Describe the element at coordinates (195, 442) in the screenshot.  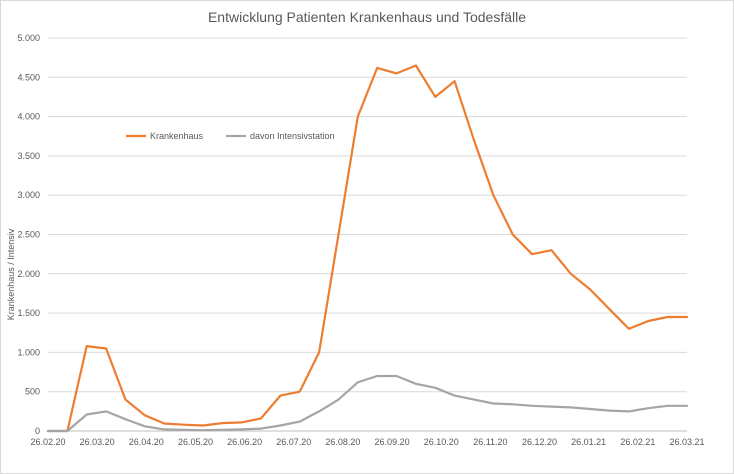
I see `x-tick-label: 26.05.20` at that location.